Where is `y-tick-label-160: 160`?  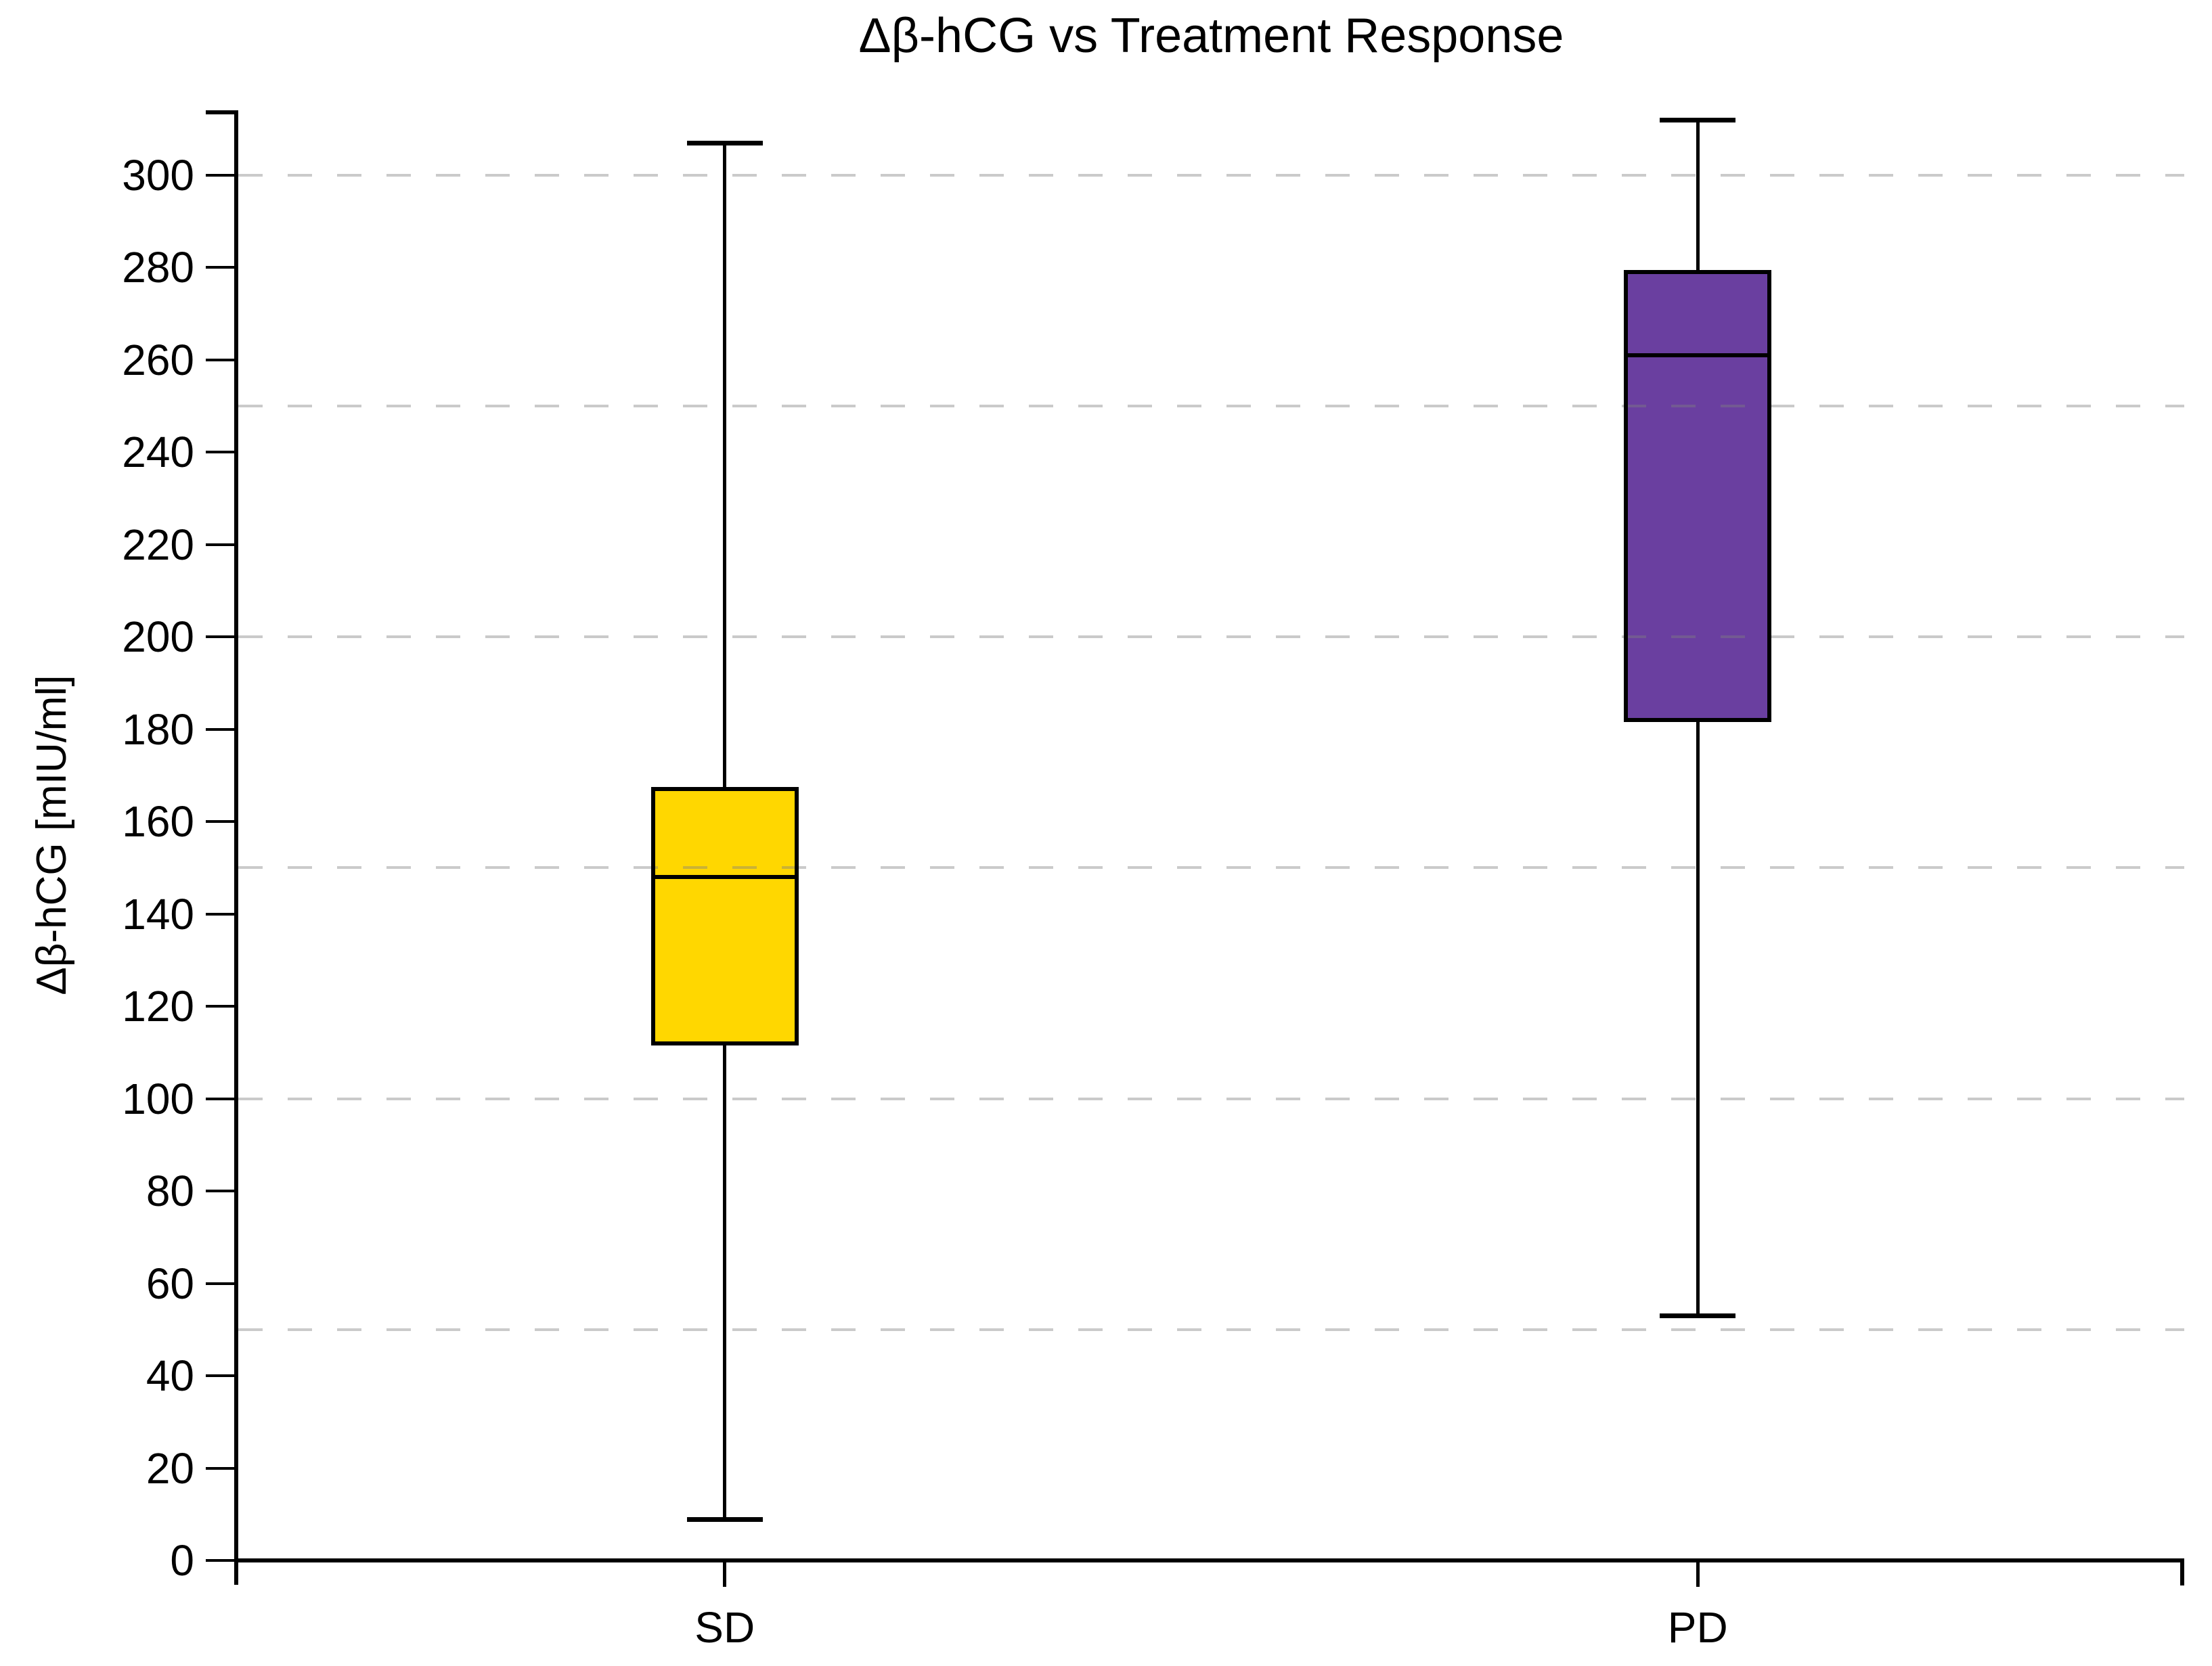 y-tick-label-160: 160 is located at coordinates (158, 822).